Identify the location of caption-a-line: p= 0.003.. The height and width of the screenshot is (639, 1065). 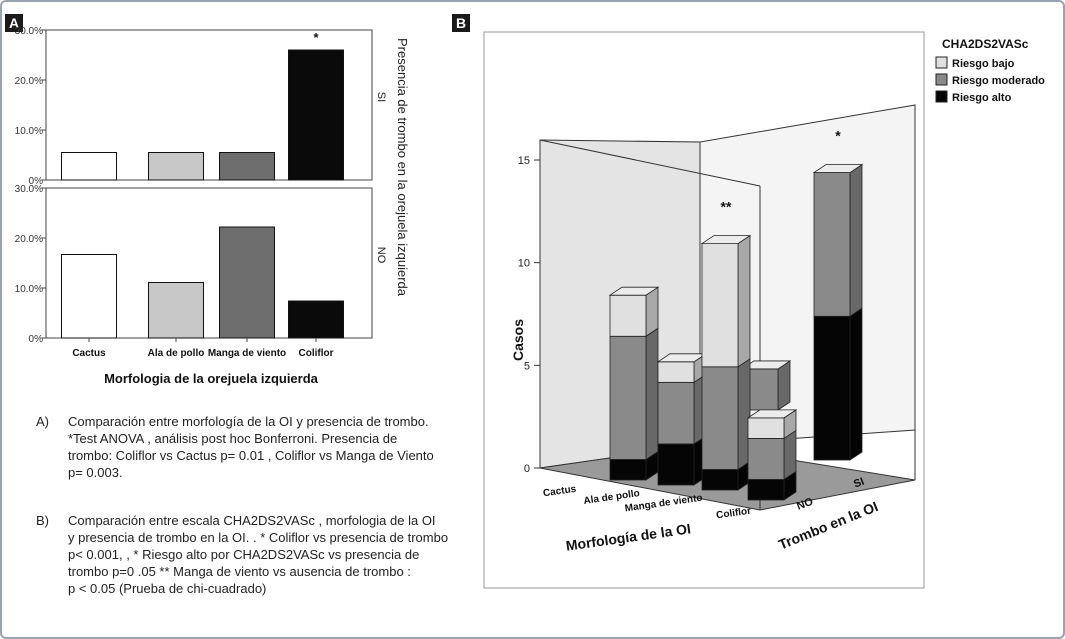
(95, 472).